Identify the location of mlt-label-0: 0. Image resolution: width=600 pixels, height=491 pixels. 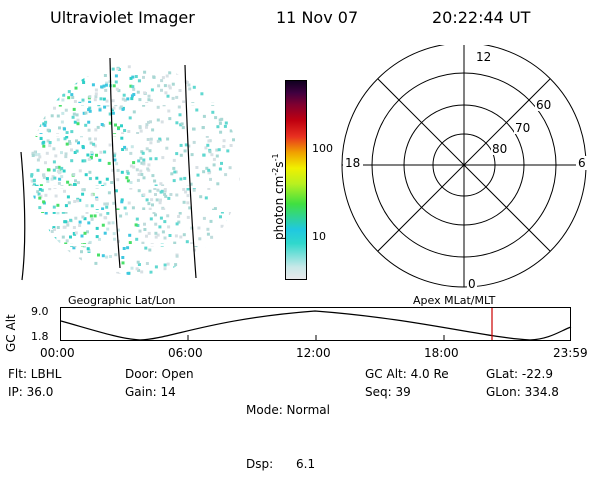
(472, 284).